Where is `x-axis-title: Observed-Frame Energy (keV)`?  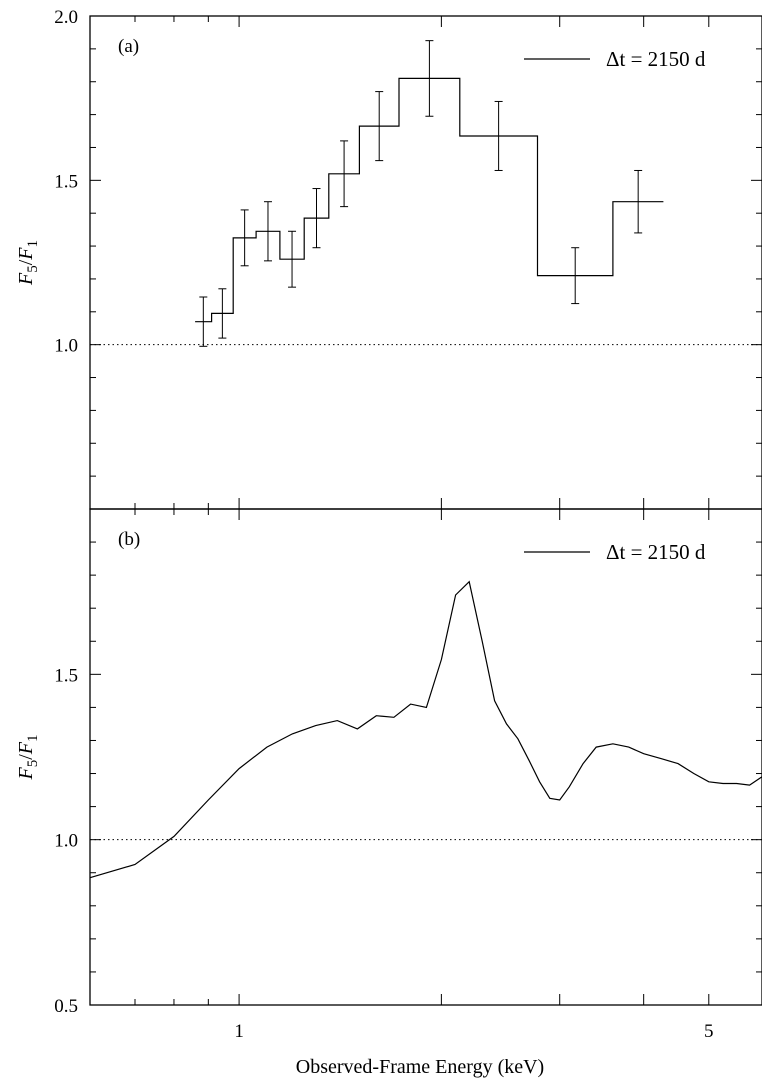 x-axis-title: Observed-Frame Energy (keV) is located at coordinates (420, 1067).